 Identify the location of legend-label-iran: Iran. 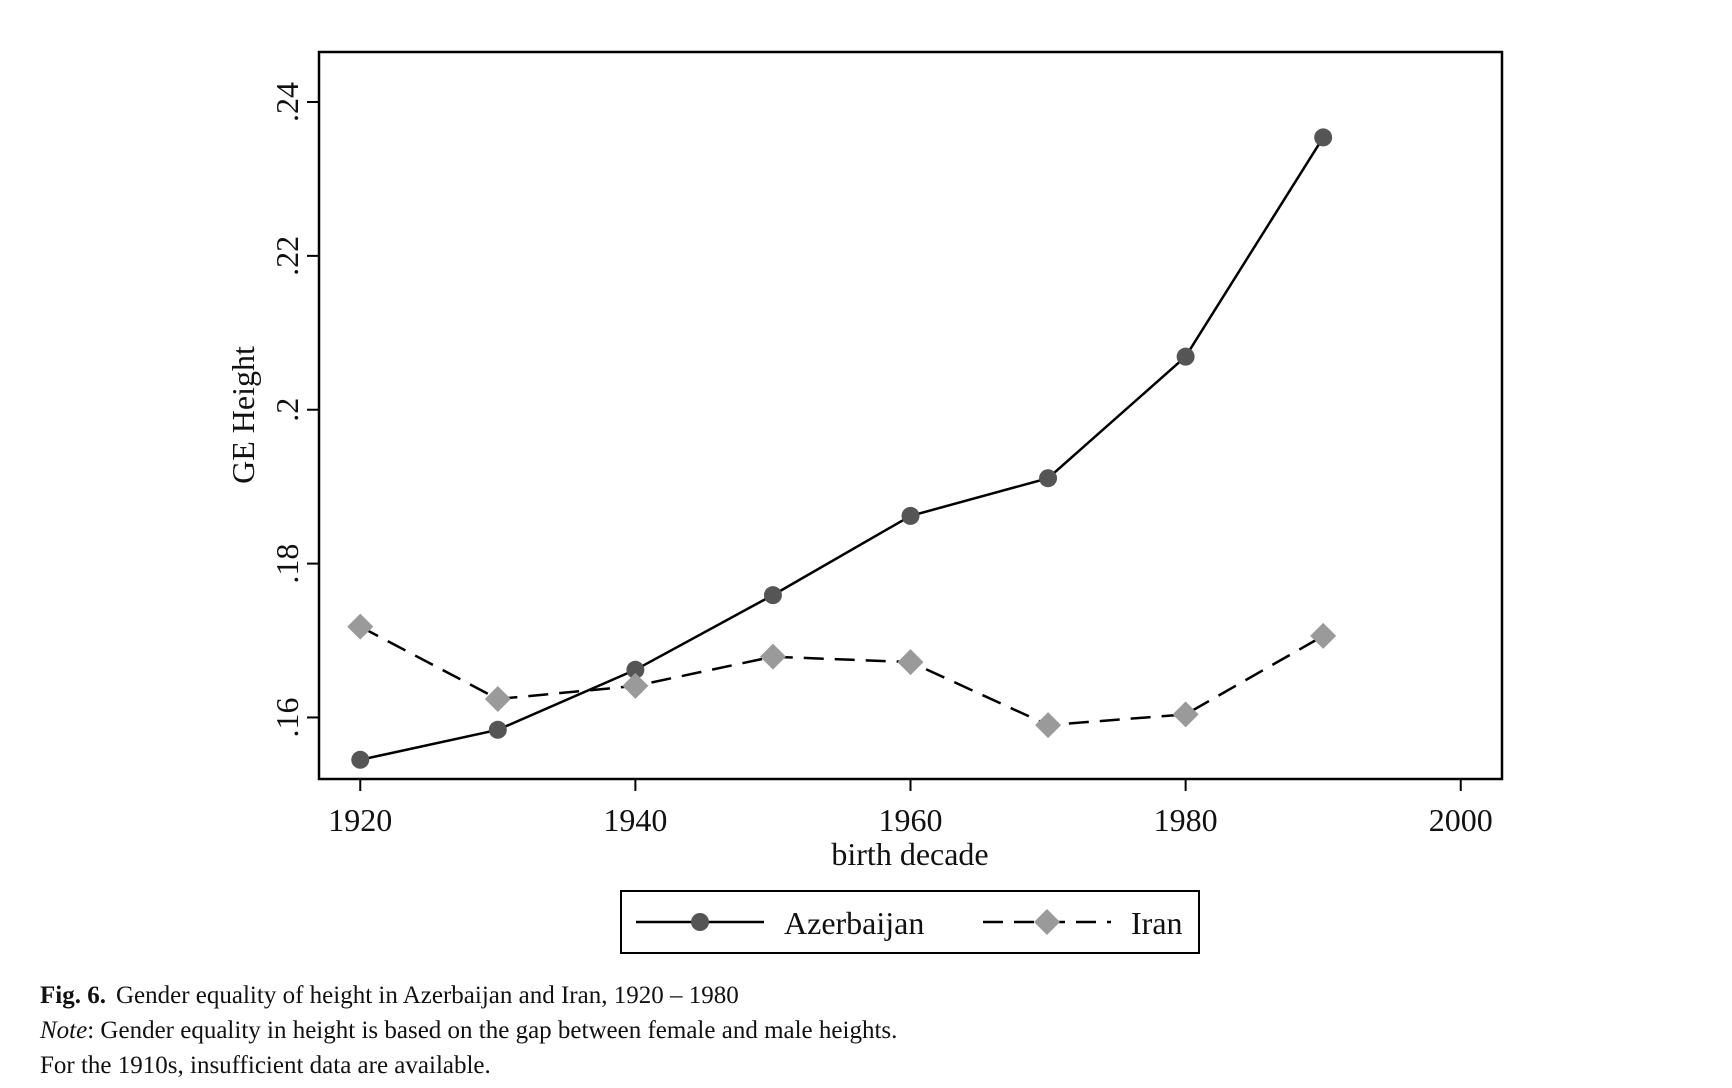
(1157, 923).